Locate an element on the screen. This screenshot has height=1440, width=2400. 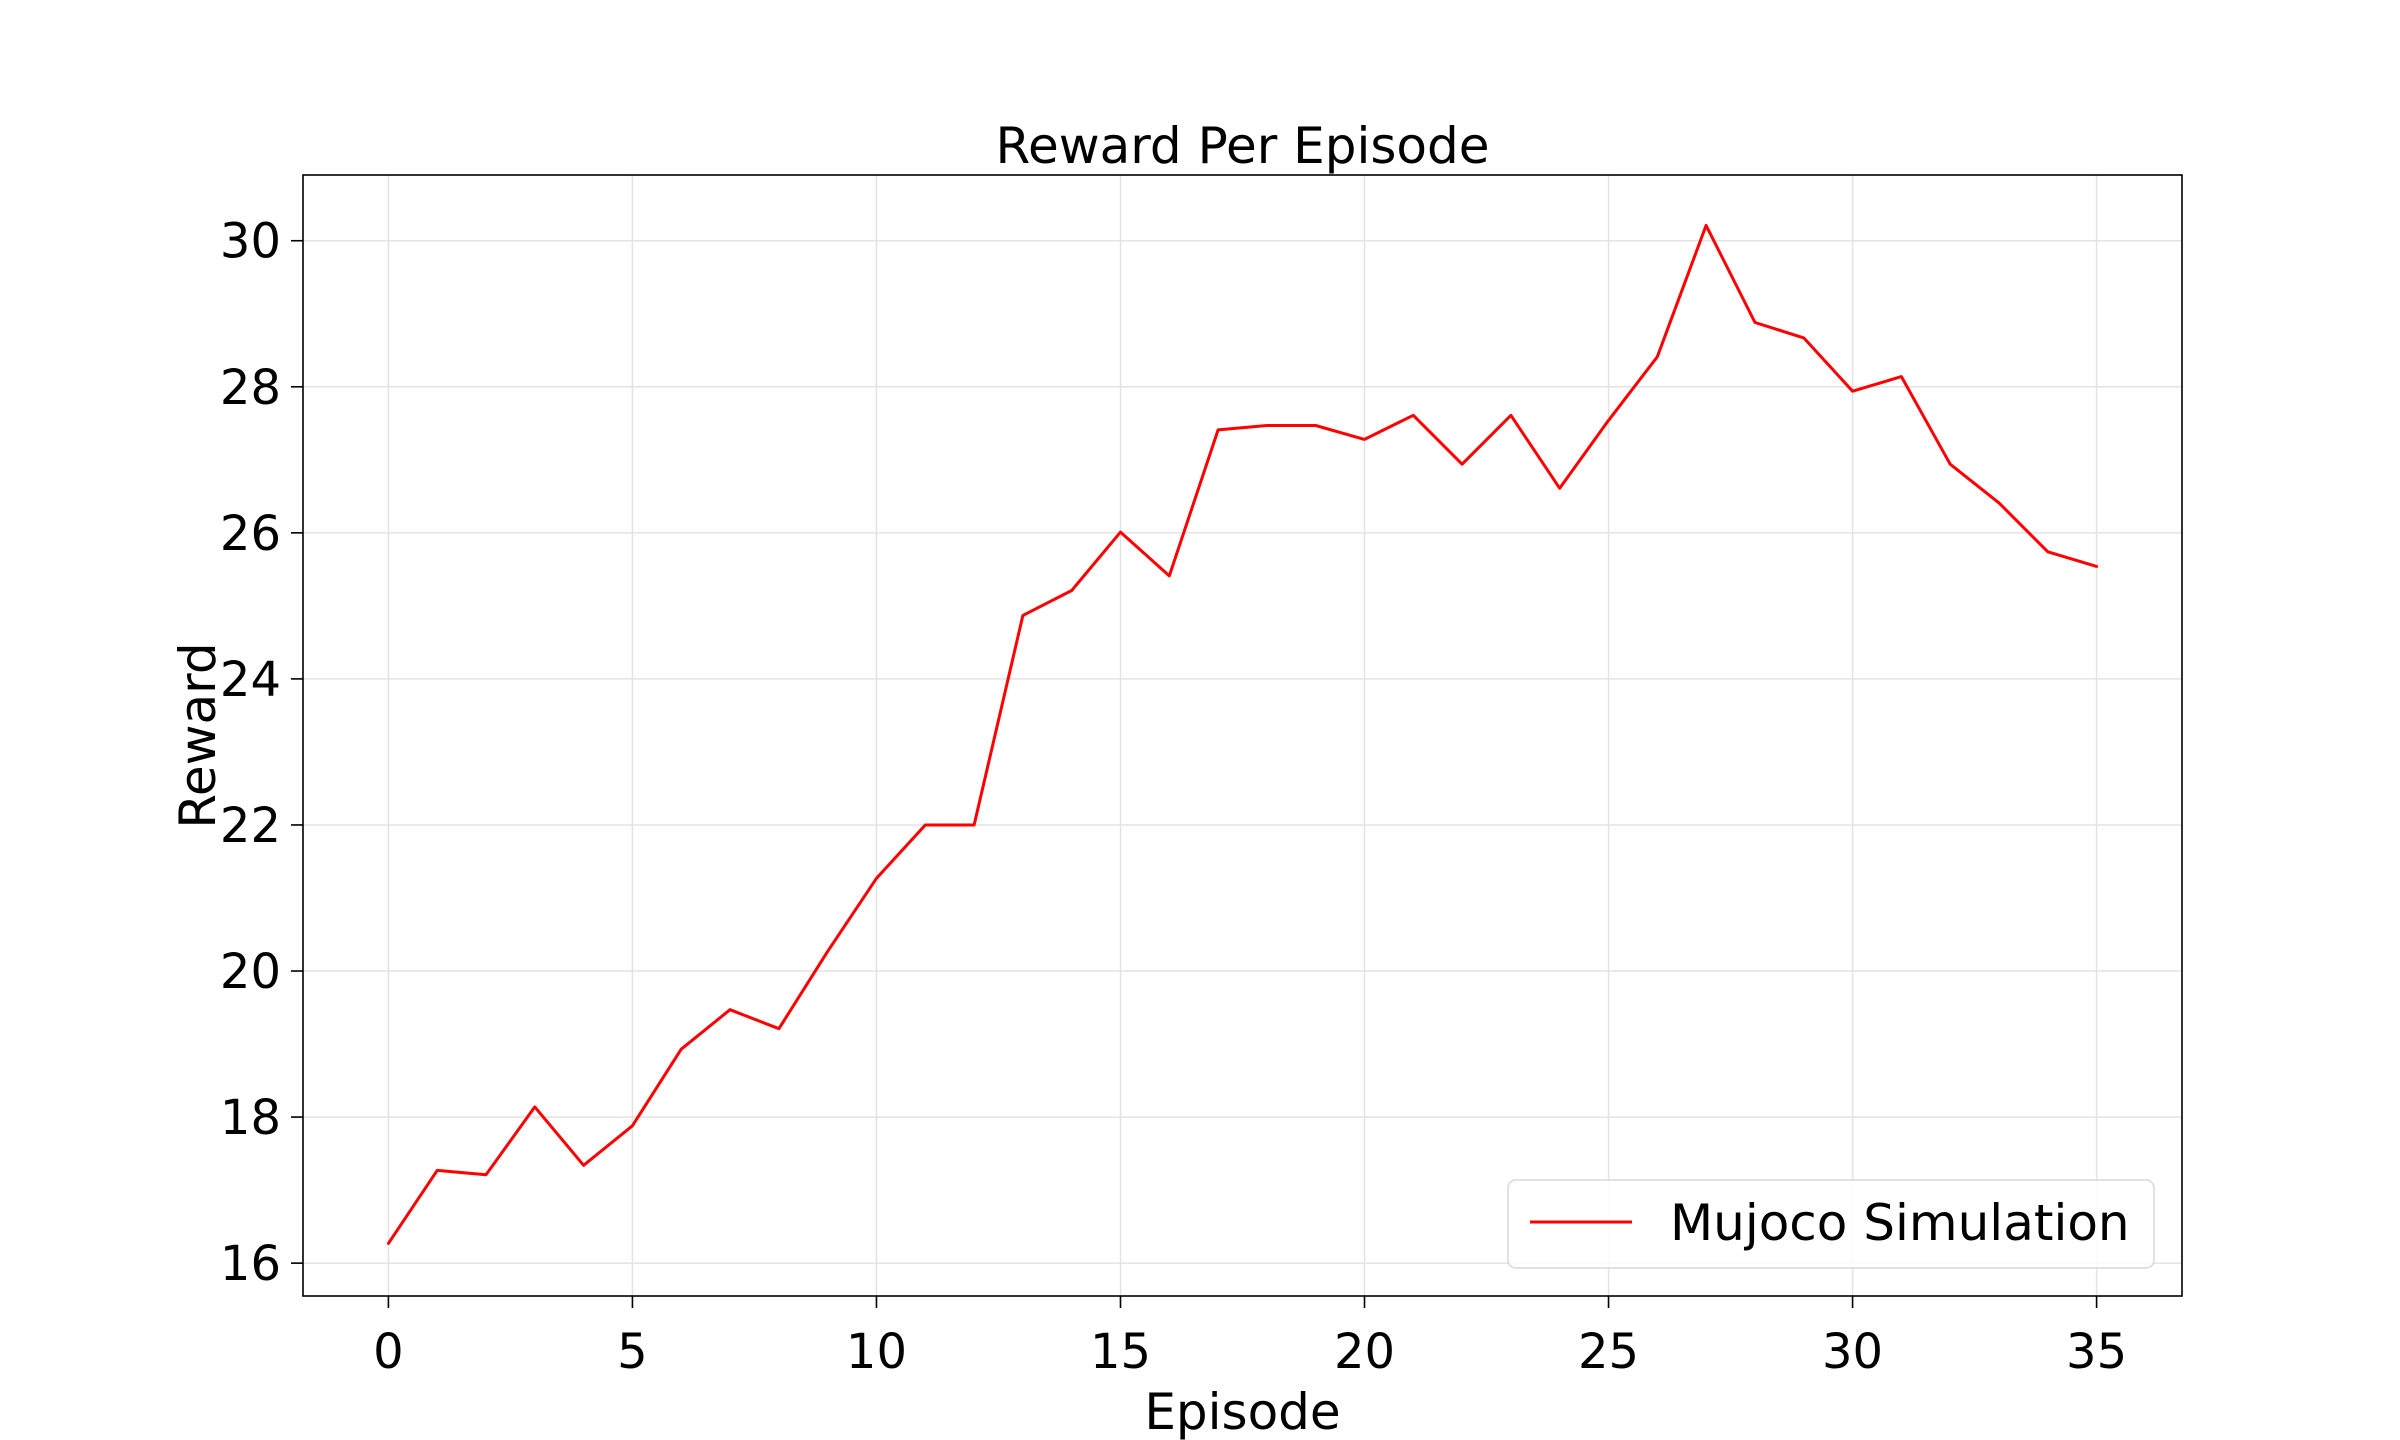
legend: Mujoco Simulation is located at coordinates (1831, 1224).